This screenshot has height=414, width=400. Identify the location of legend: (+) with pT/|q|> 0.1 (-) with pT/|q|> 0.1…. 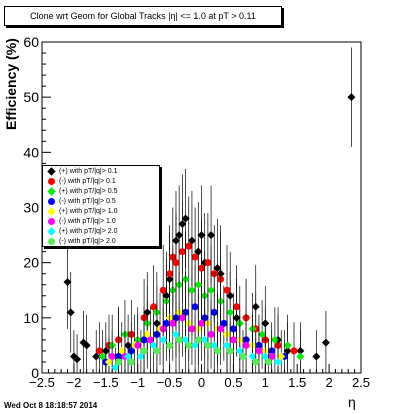
(101, 206).